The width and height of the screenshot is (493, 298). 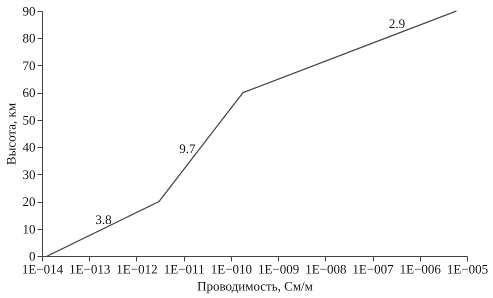 What do you see at coordinates (11, 134) in the screenshot?
I see `y-axis-title: Высота, км` at bounding box center [11, 134].